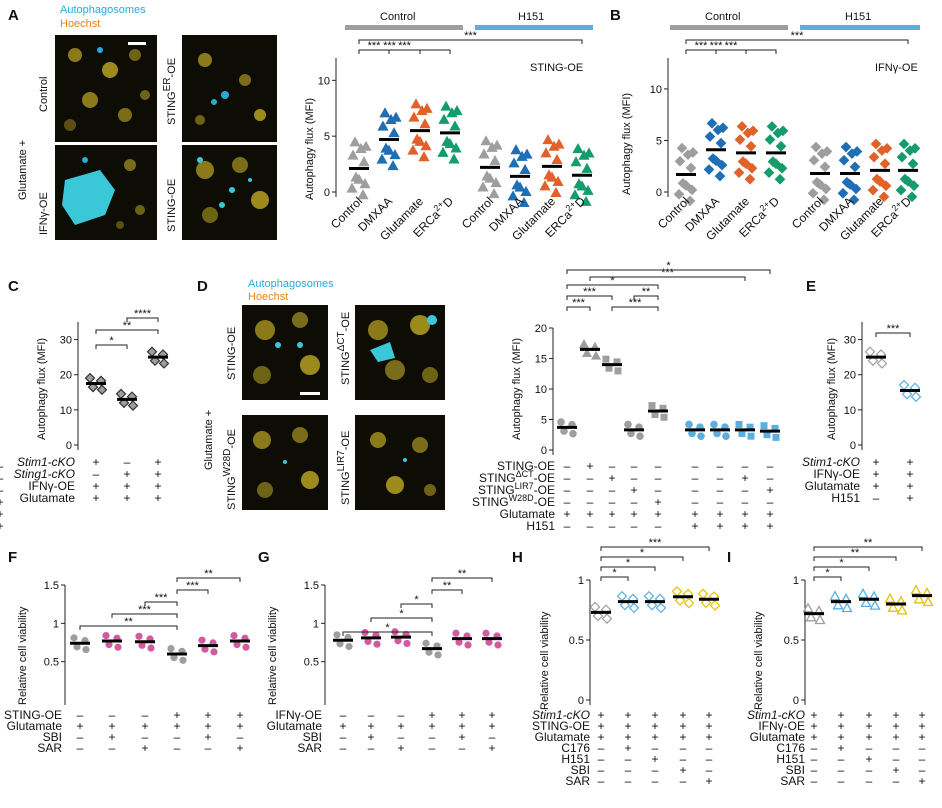 This screenshot has height=808, width=942. What do you see at coordinates (811, 286) in the screenshot?
I see `panel-letter-e: E` at bounding box center [811, 286].